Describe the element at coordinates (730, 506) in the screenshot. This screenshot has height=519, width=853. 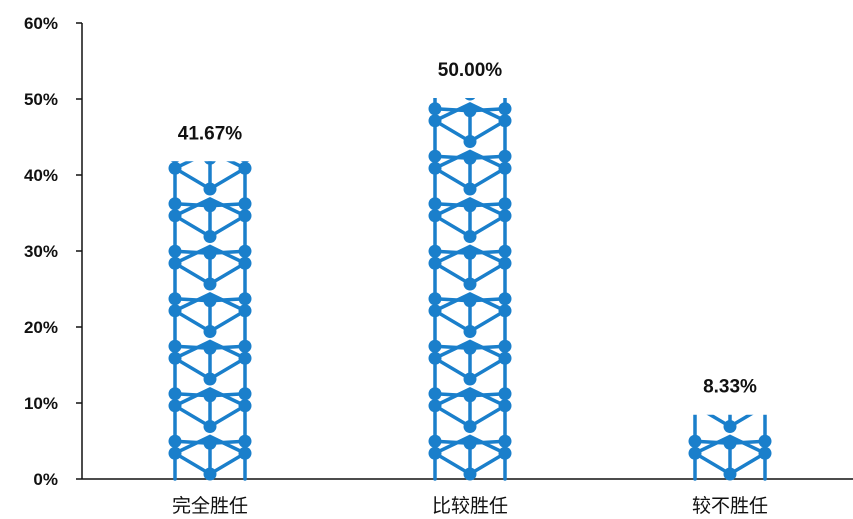
I see `x-category-label: 较不胜任` at that location.